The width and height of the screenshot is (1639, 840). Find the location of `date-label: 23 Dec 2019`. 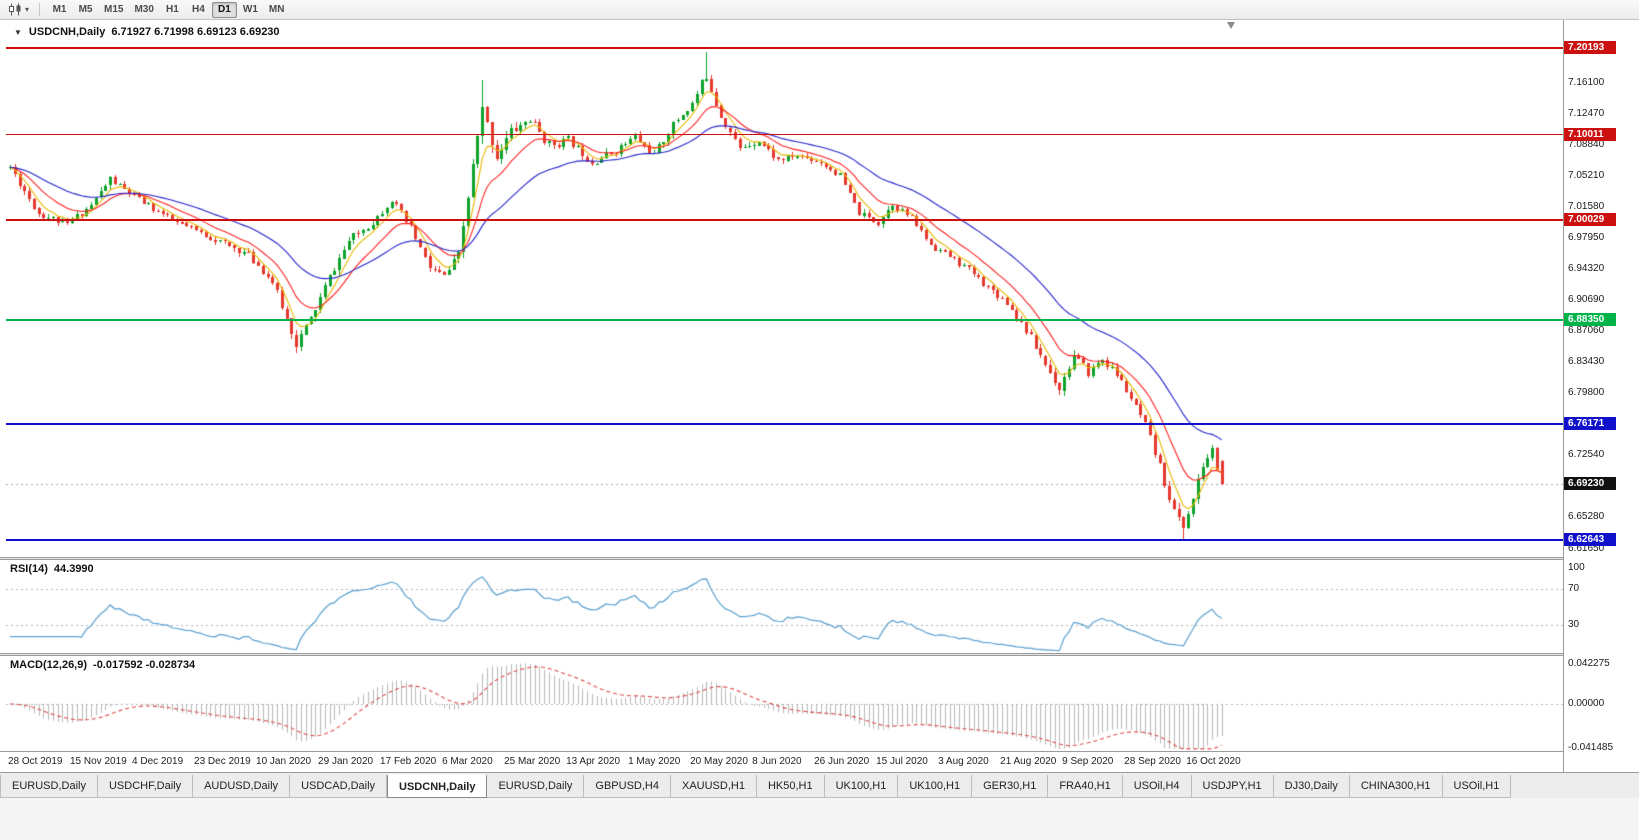

date-label: 23 Dec 2019 is located at coordinates (222, 761).